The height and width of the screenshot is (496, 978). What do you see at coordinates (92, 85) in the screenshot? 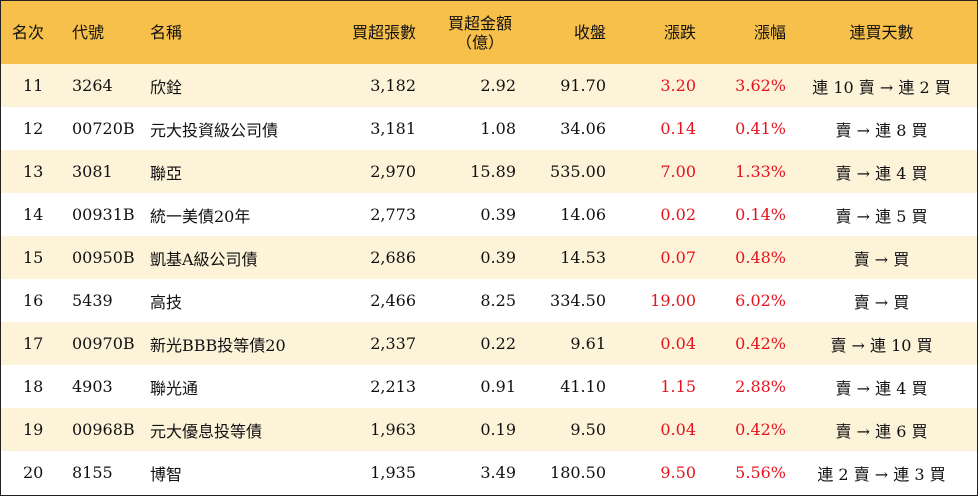
I see `cell-code: 3264` at bounding box center [92, 85].